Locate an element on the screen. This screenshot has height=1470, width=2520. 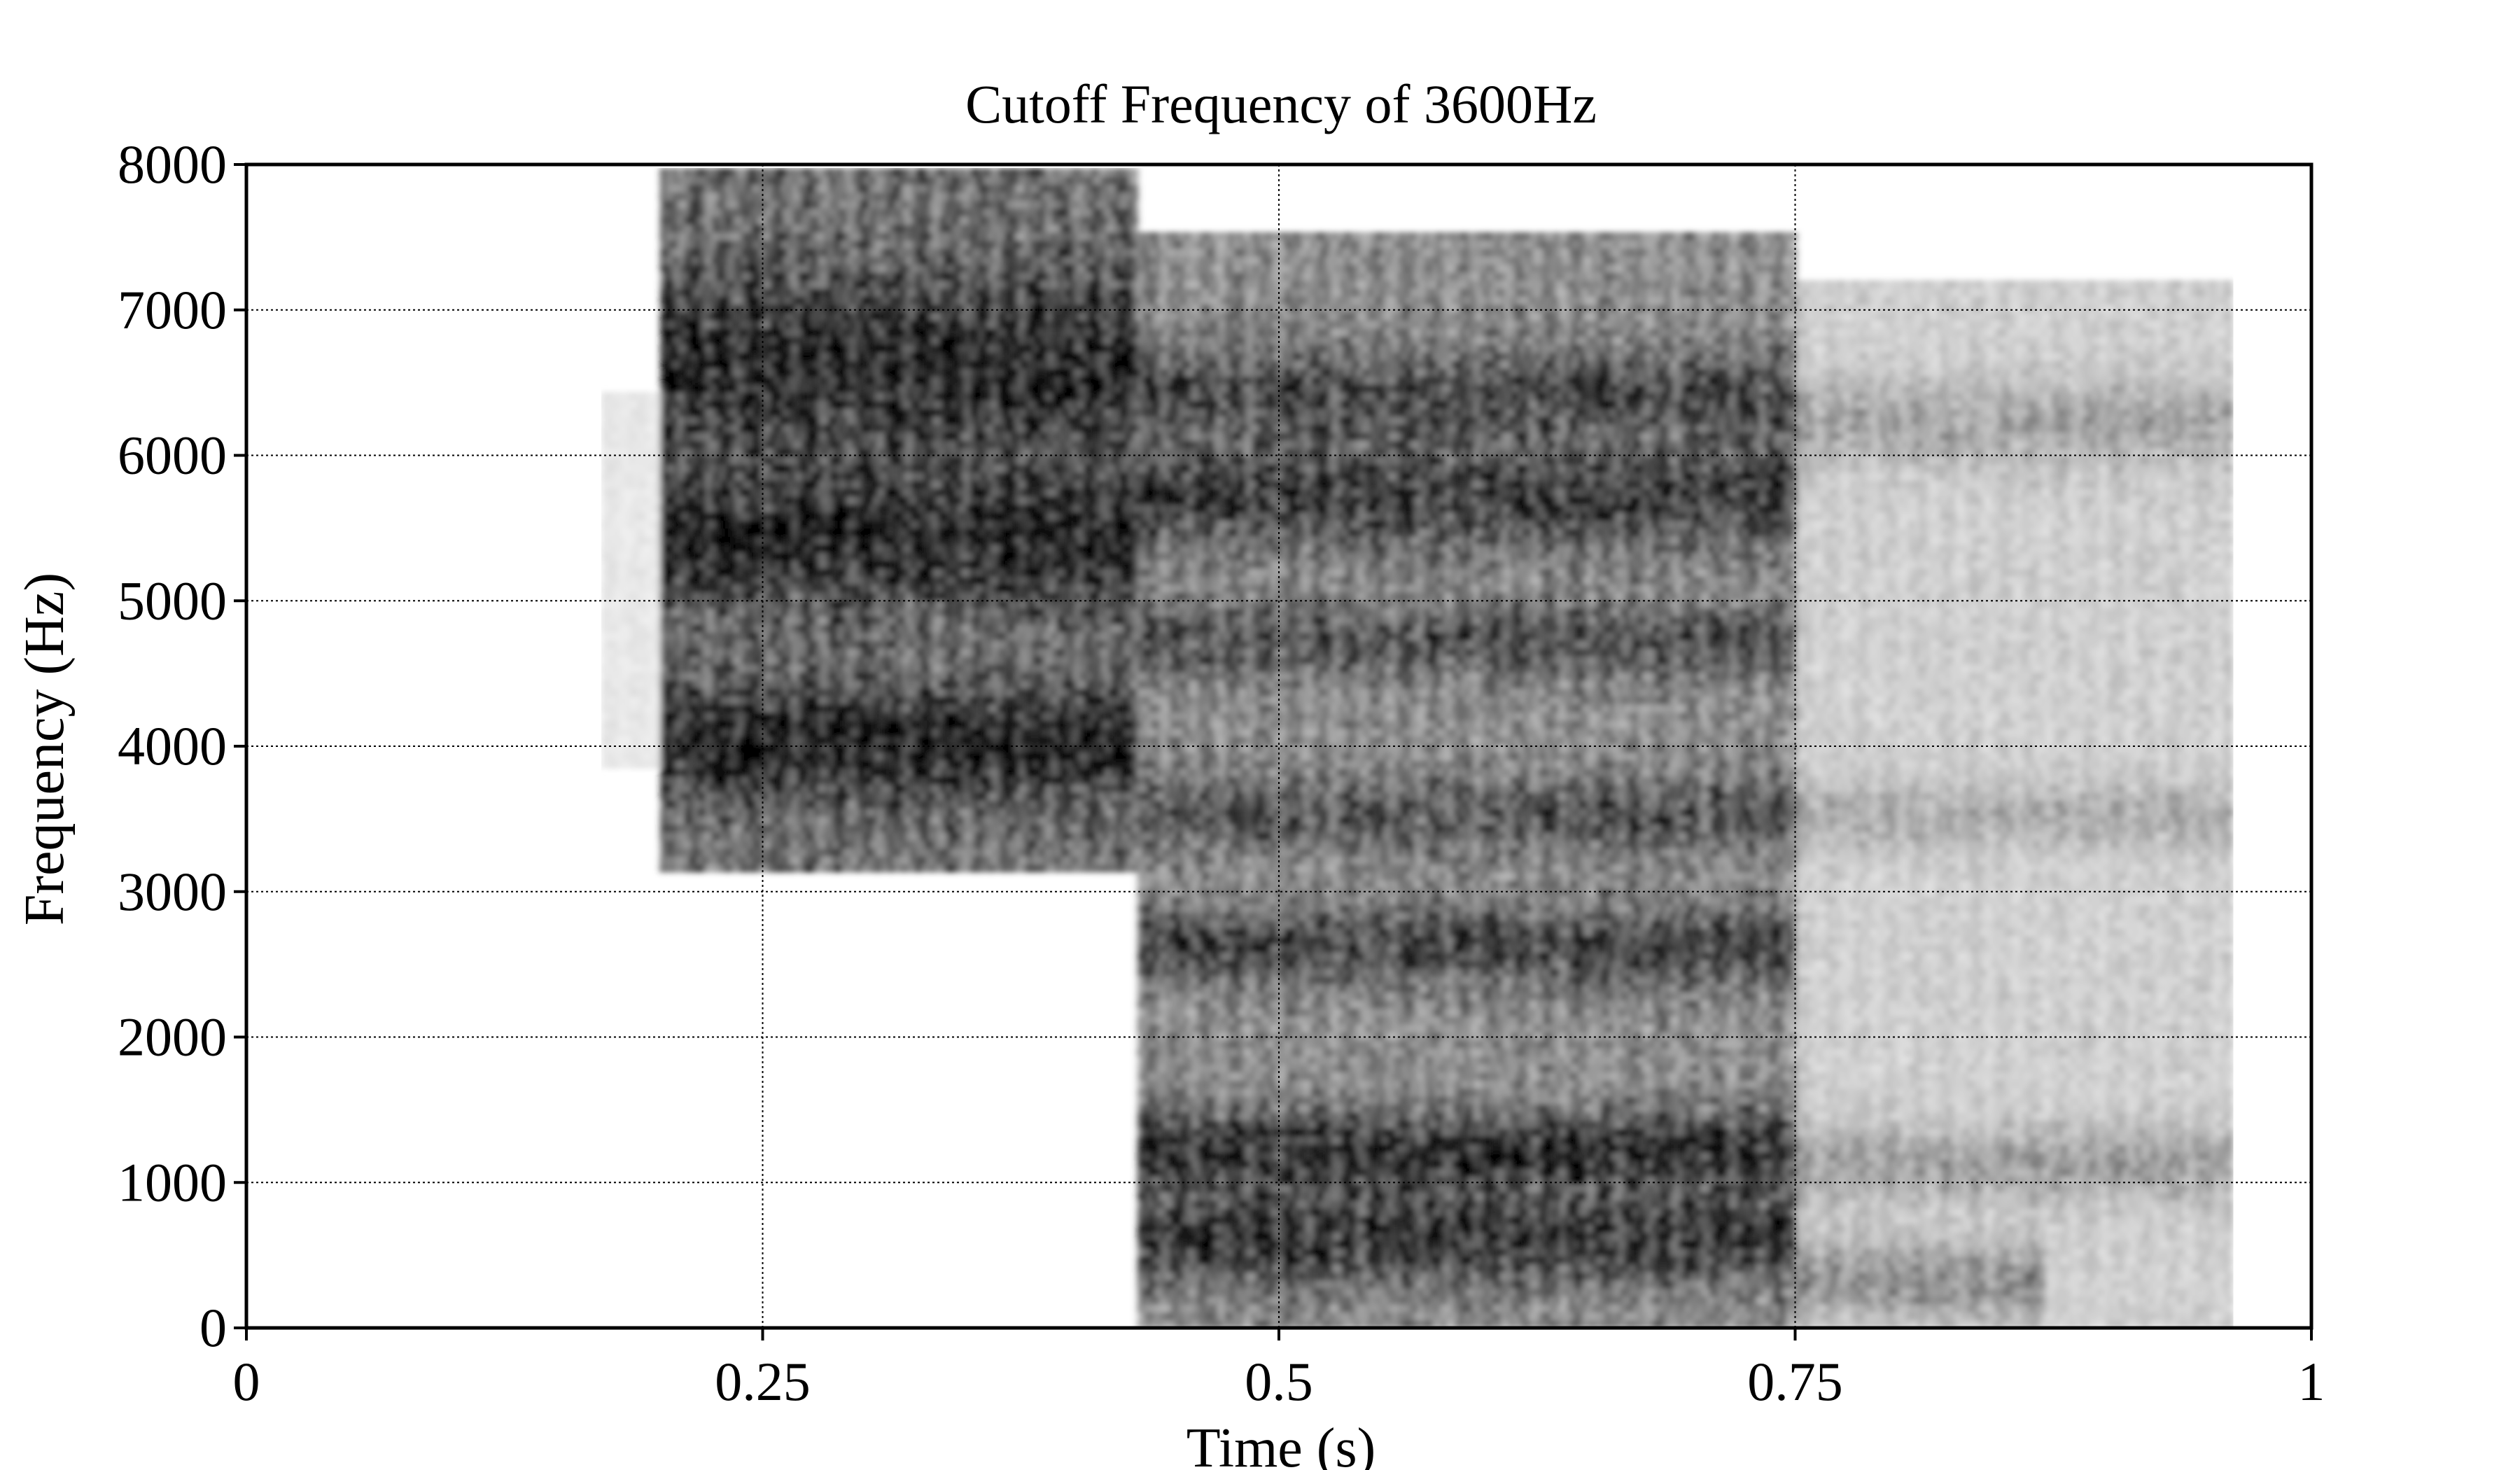
y-tick-label: 6000 is located at coordinates (172, 455).